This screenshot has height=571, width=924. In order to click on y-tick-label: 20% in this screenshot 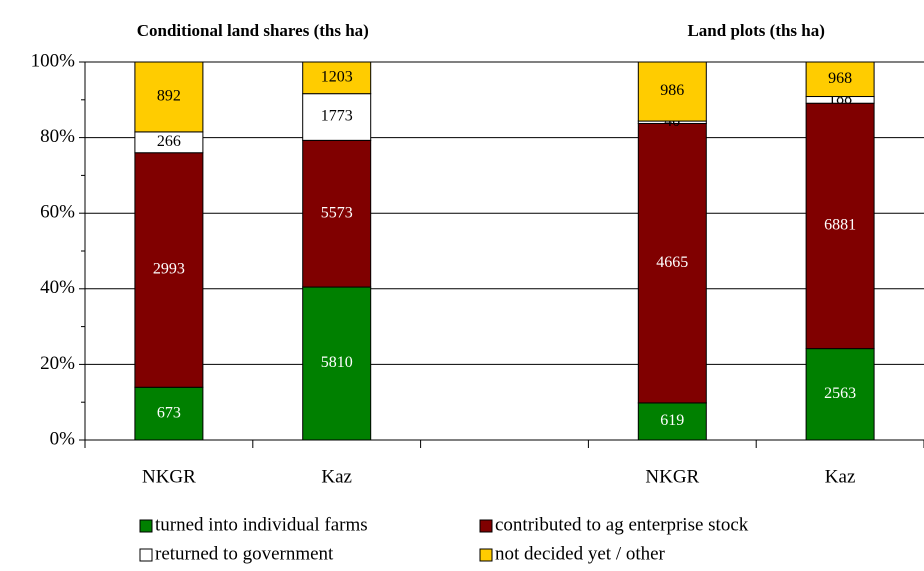, I will do `click(57, 363)`.